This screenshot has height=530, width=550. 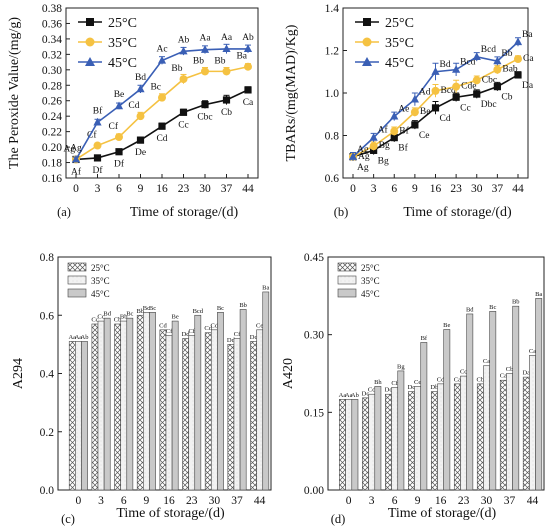 I want to click on x-tick-label: 0, so click(x=349, y=501).